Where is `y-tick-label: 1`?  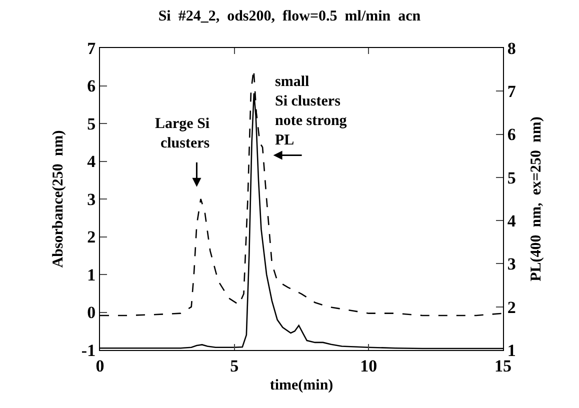 y-tick-label: 1 is located at coordinates (91, 274).